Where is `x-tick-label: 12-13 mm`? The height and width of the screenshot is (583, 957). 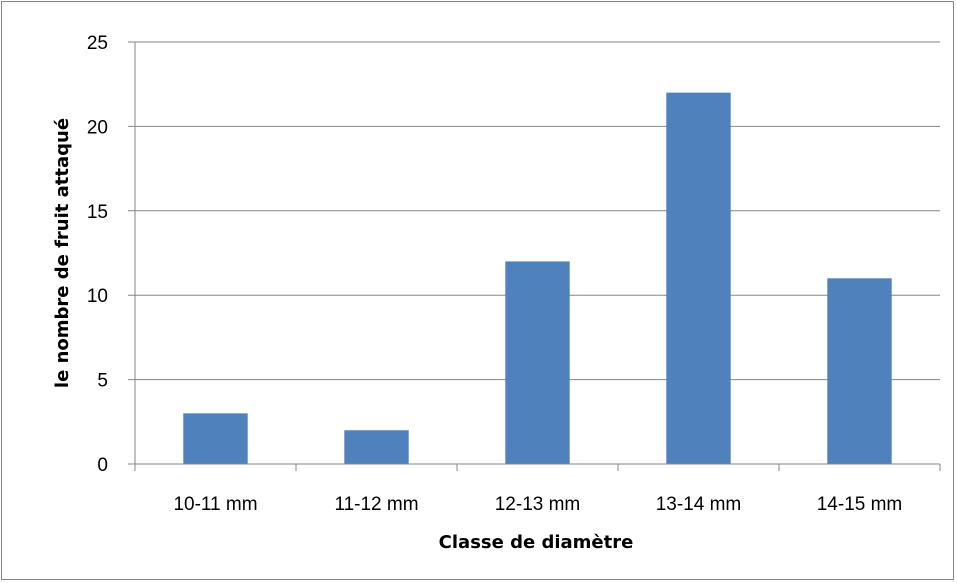
x-tick-label: 12-13 mm is located at coordinates (538, 504).